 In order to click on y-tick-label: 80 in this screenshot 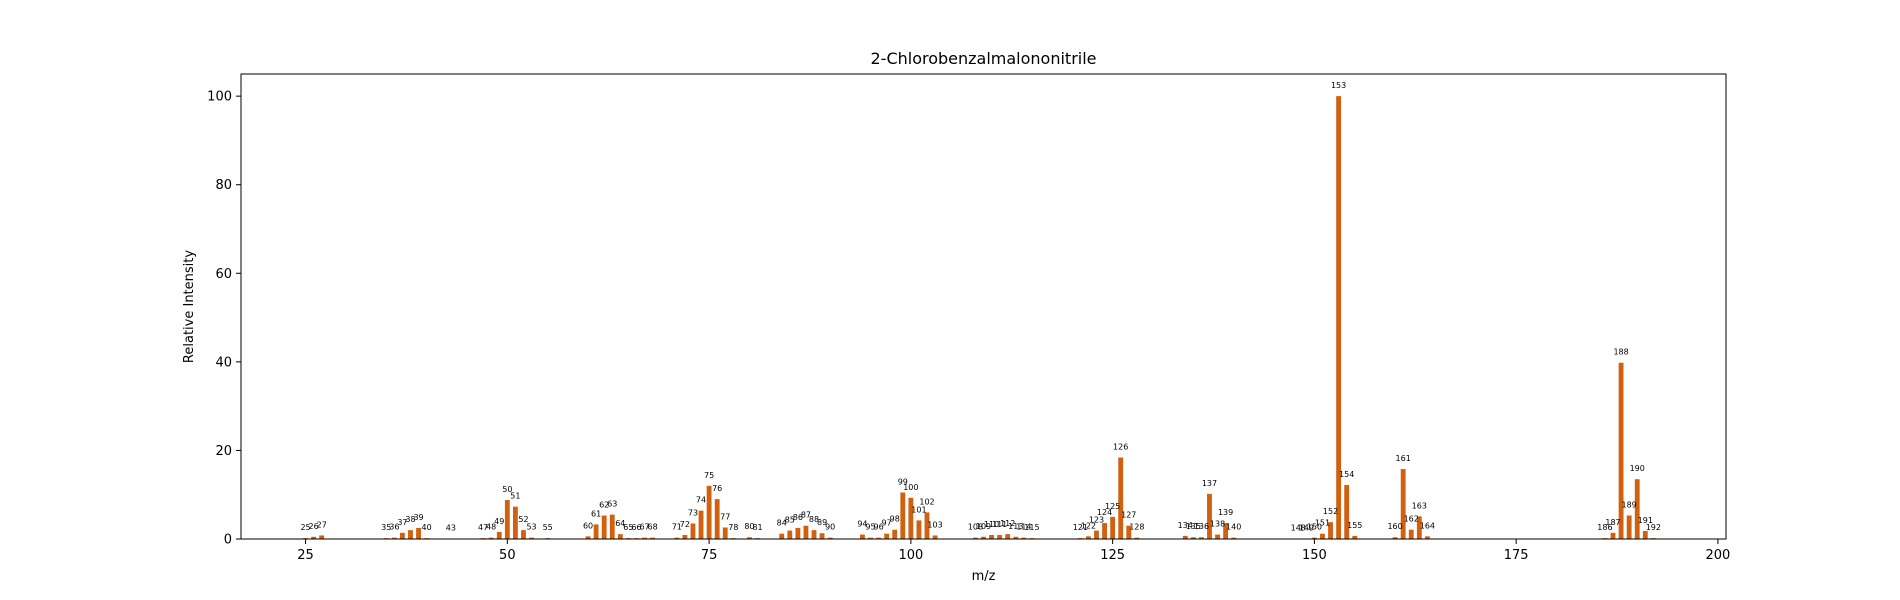, I will do `click(223, 185)`.